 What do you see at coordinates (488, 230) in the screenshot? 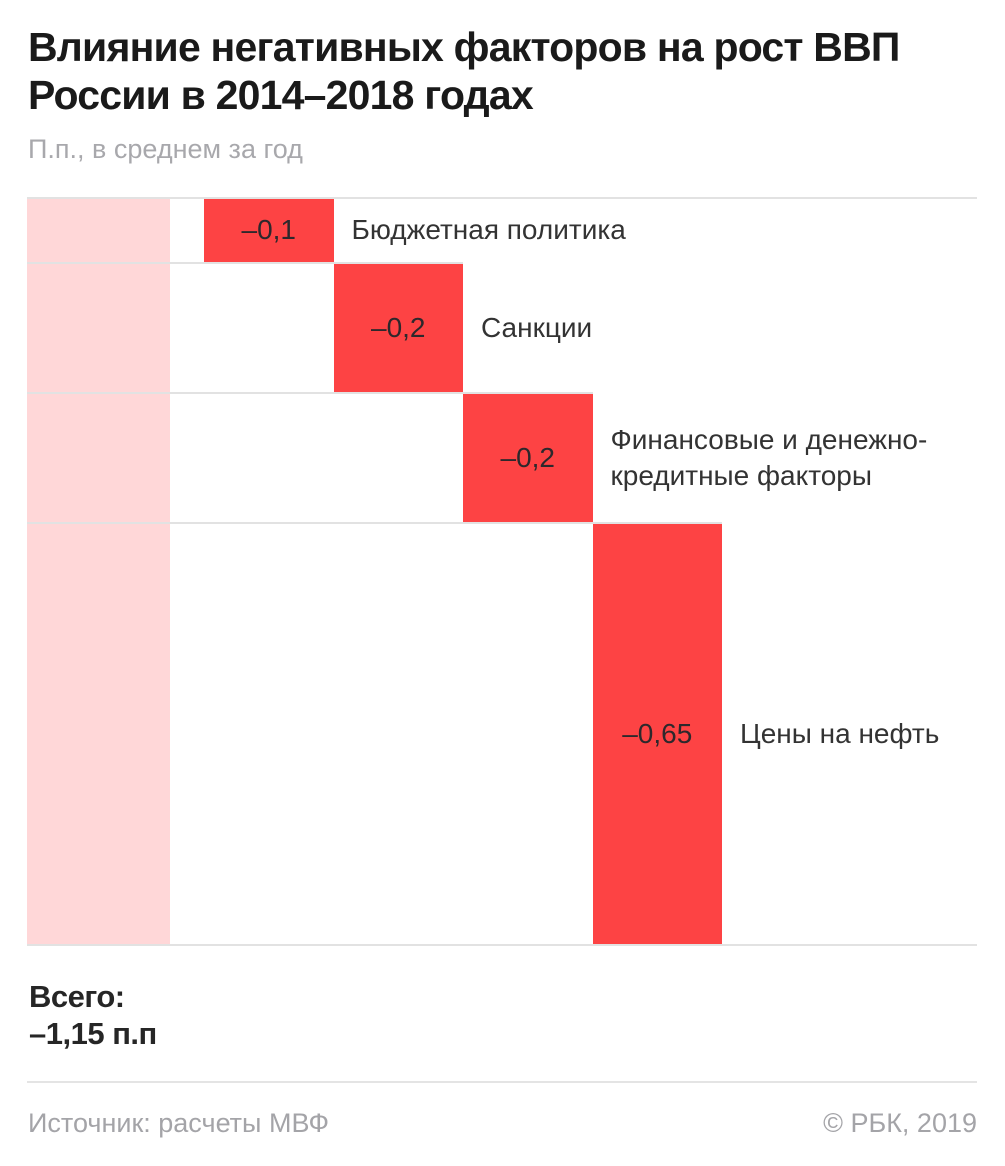
I see `bar-category-label: Бюджетная политика` at bounding box center [488, 230].